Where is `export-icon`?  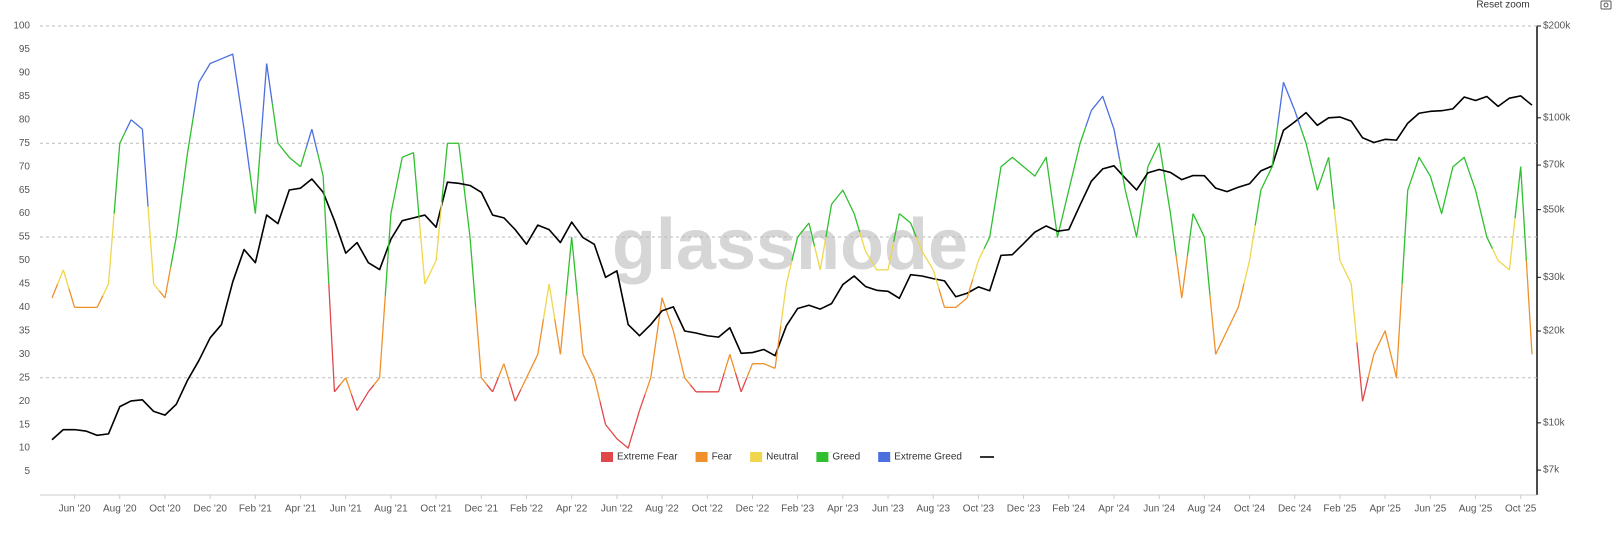 export-icon is located at coordinates (1606, 5).